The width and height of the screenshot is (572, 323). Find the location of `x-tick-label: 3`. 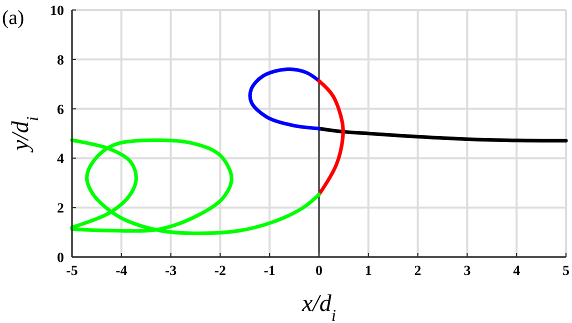

x-tick-label: 3 is located at coordinates (467, 271).